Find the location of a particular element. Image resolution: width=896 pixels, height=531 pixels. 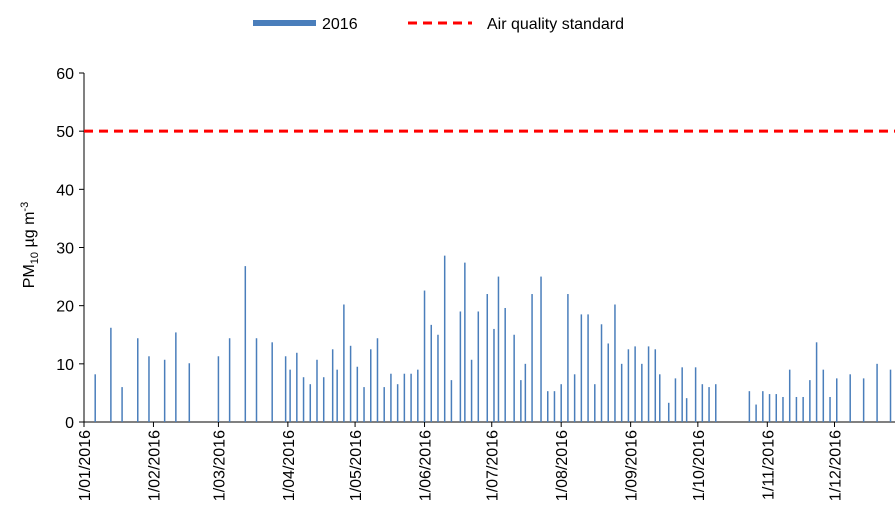

y-tick-label: 20 is located at coordinates (65, 307).